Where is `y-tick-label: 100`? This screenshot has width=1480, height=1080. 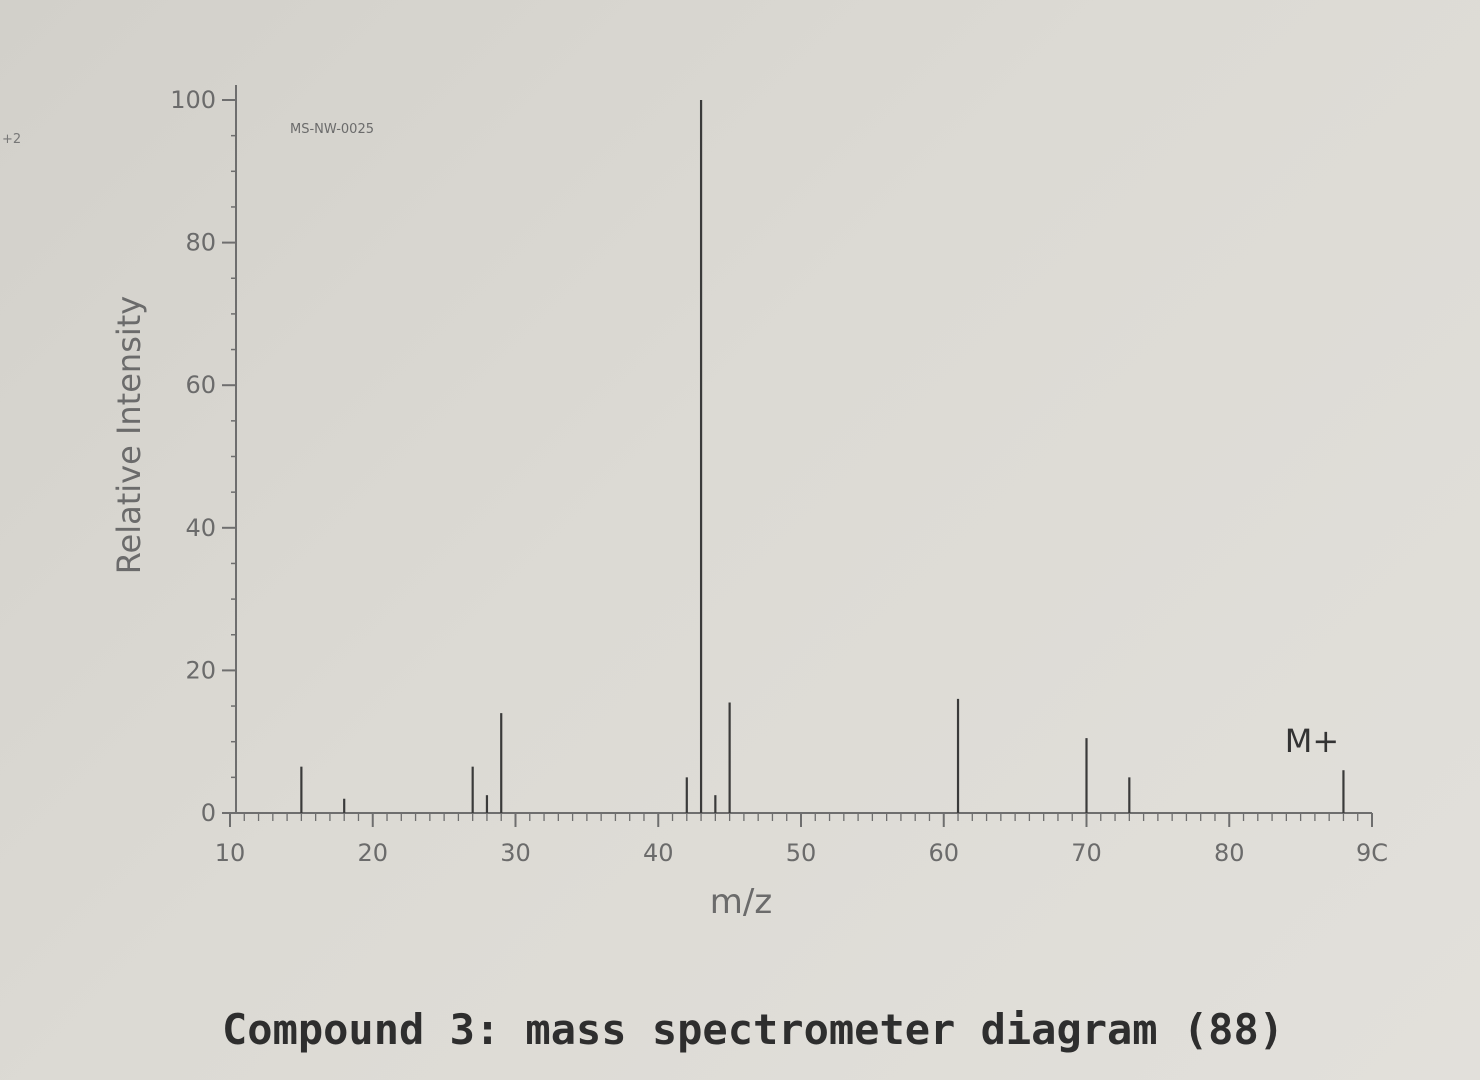
y-tick-label: 100 is located at coordinates (193, 100).